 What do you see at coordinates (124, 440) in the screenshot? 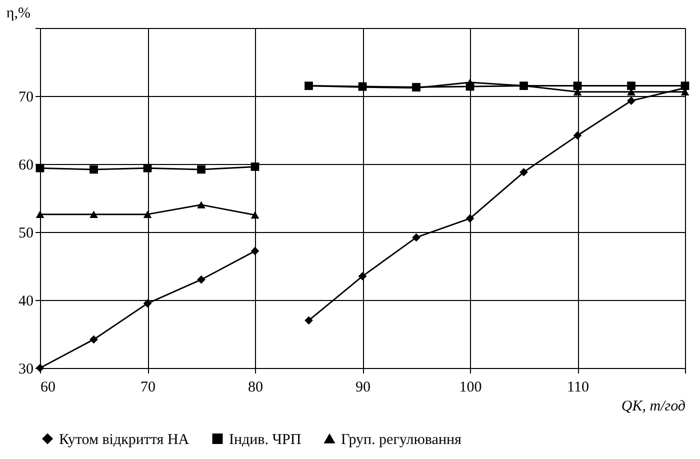
I see `legend-label: Кутом відкриття НА` at bounding box center [124, 440].